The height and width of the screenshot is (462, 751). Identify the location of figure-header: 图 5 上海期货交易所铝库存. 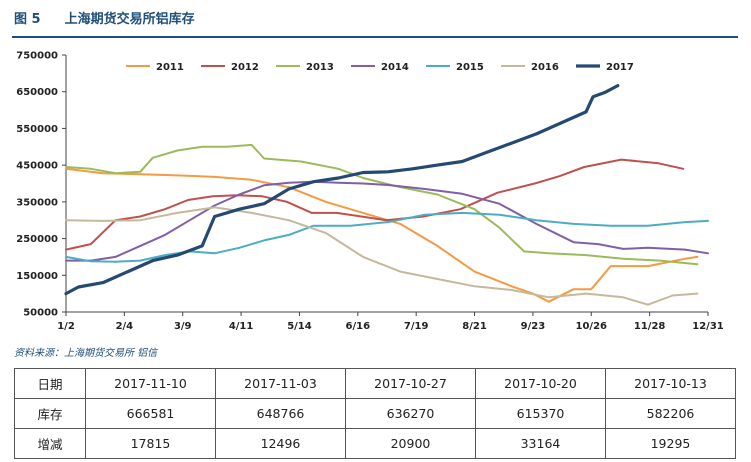
(104, 17).